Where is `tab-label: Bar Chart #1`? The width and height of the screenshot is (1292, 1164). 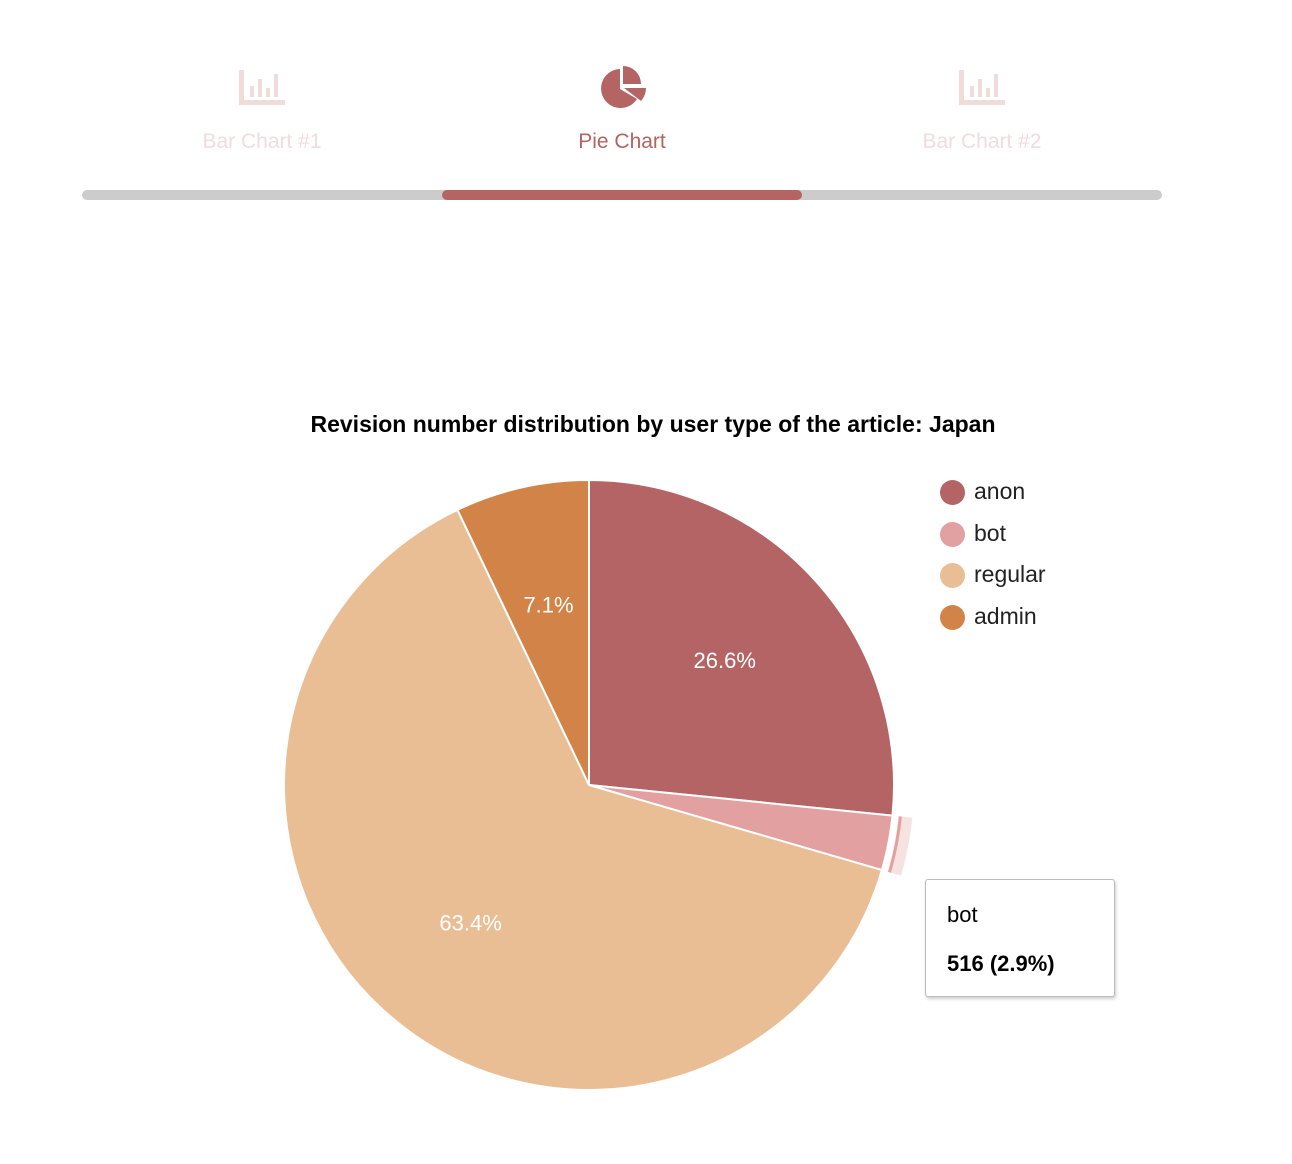
tab-label: Bar Chart #1 is located at coordinates (262, 141).